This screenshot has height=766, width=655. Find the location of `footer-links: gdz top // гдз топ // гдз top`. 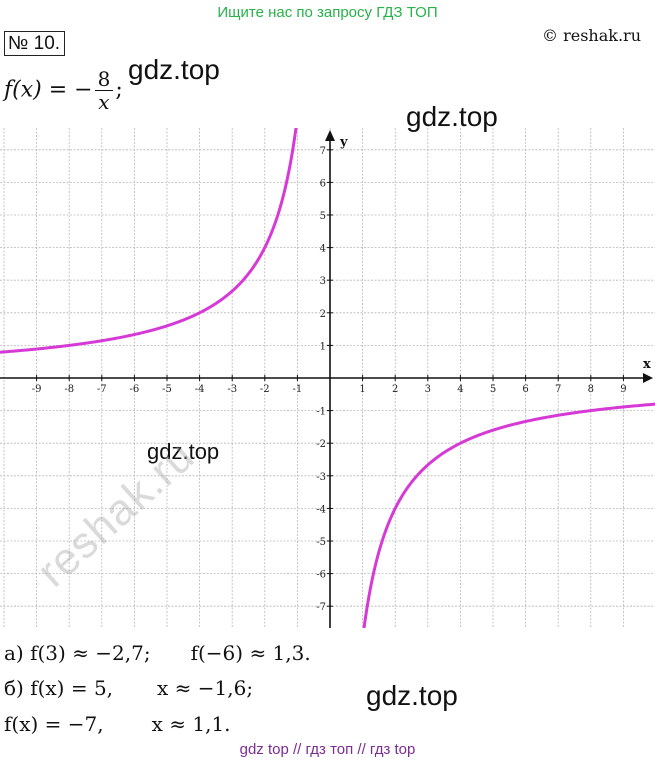

footer-links: gdz top // гдз топ // гдз top is located at coordinates (327, 749).